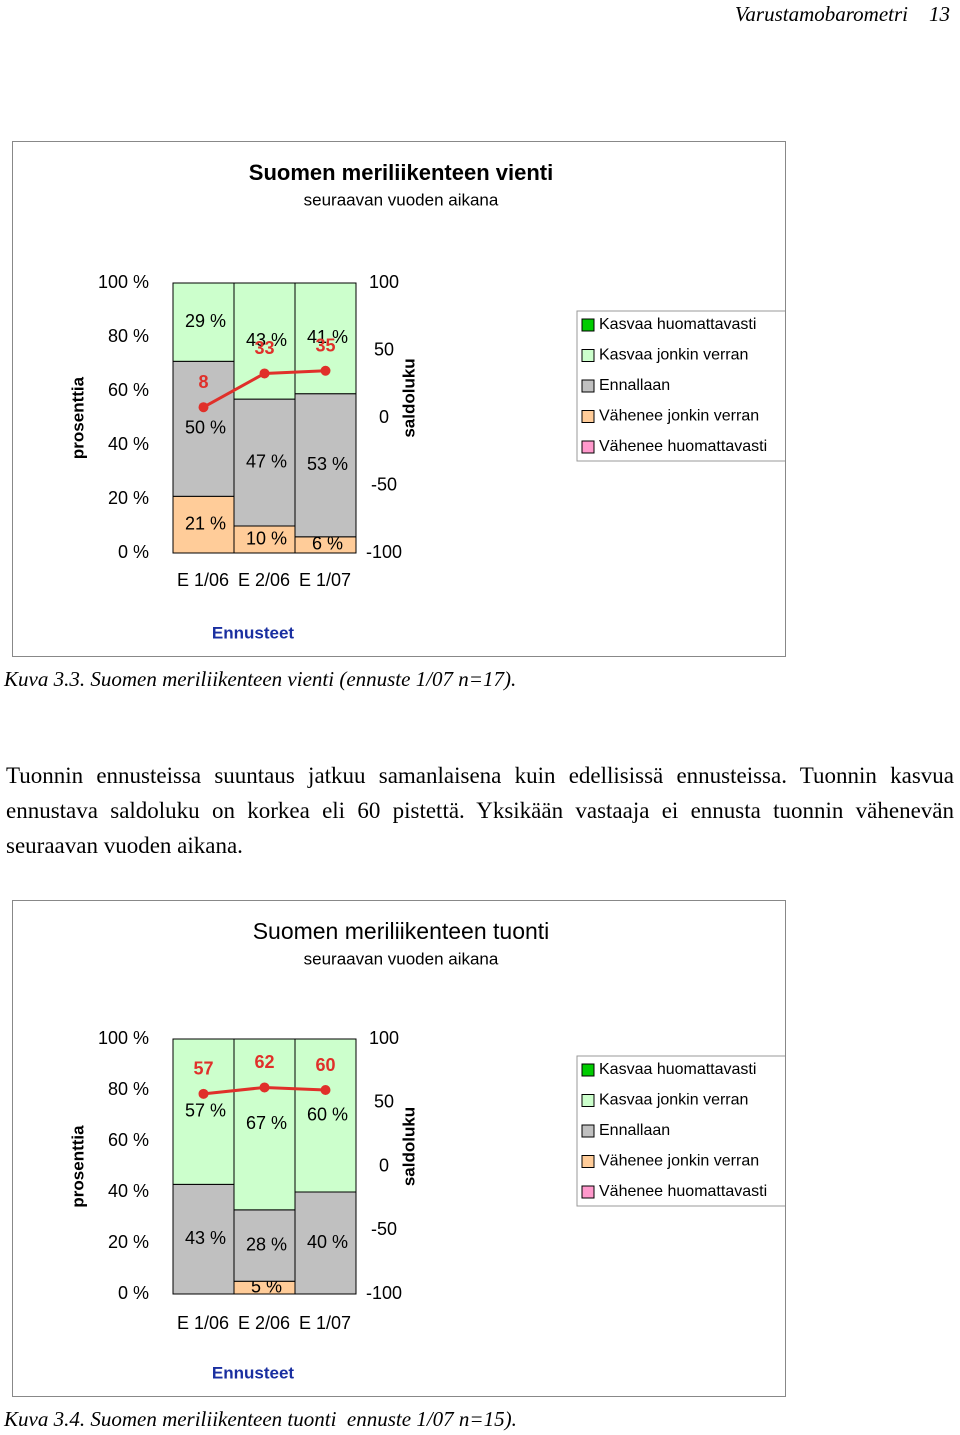 Image resolution: width=960 pixels, height=1435 pixels. Describe the element at coordinates (677, 324) in the screenshot. I see `legend-label: Kasvaa huomattavasti` at that location.